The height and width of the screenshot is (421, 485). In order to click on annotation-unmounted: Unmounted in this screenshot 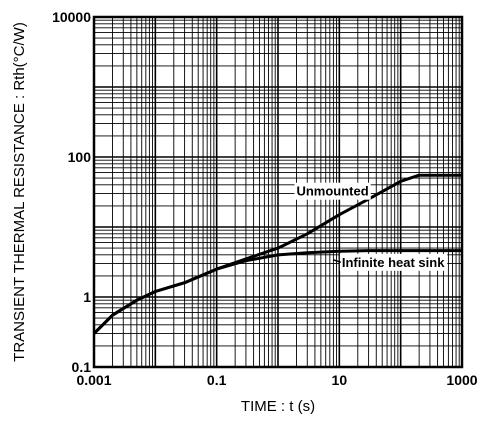, I will do `click(332, 191)`.